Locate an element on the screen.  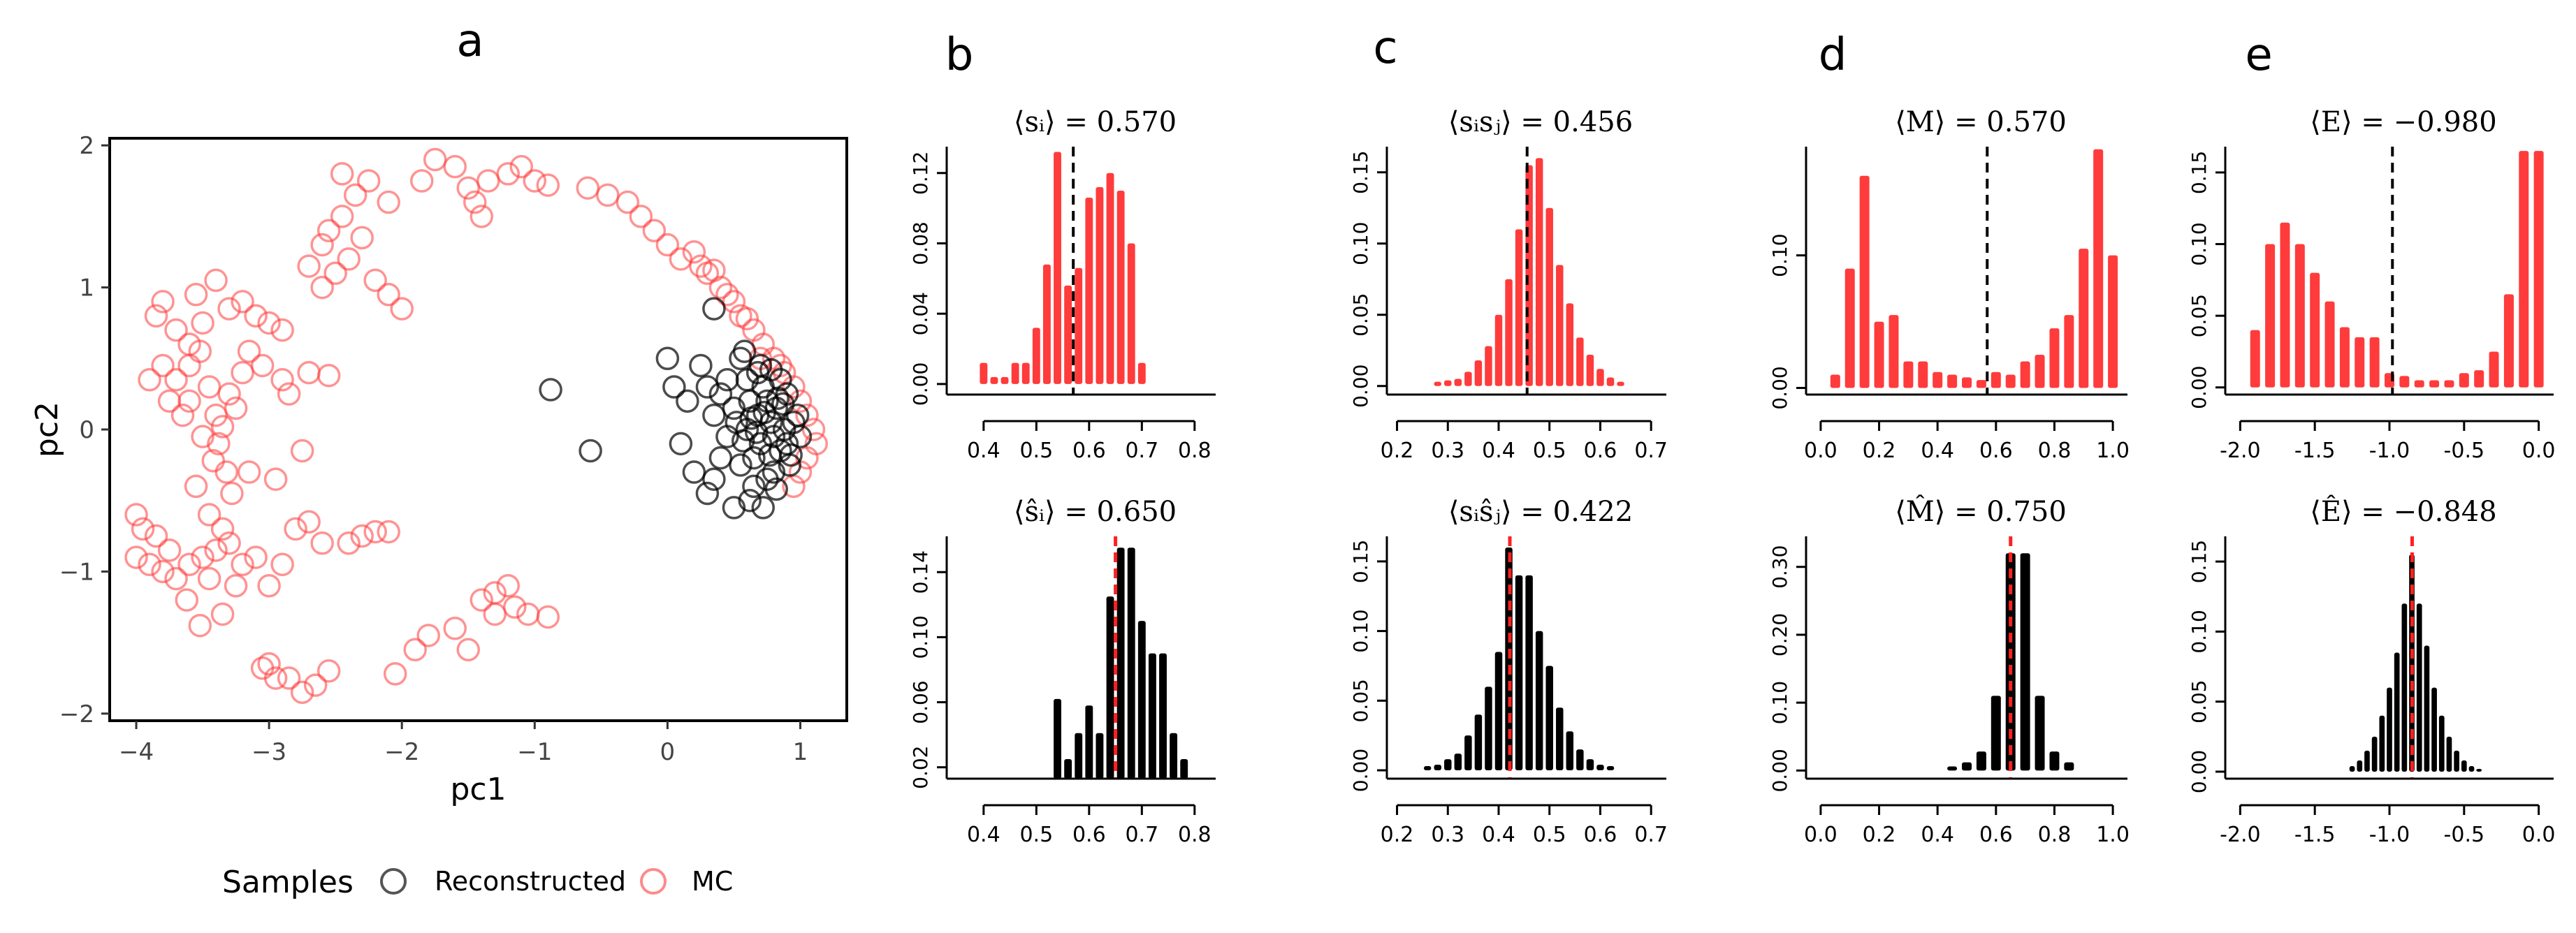
x-tick-label: −3 is located at coordinates (269, 752).